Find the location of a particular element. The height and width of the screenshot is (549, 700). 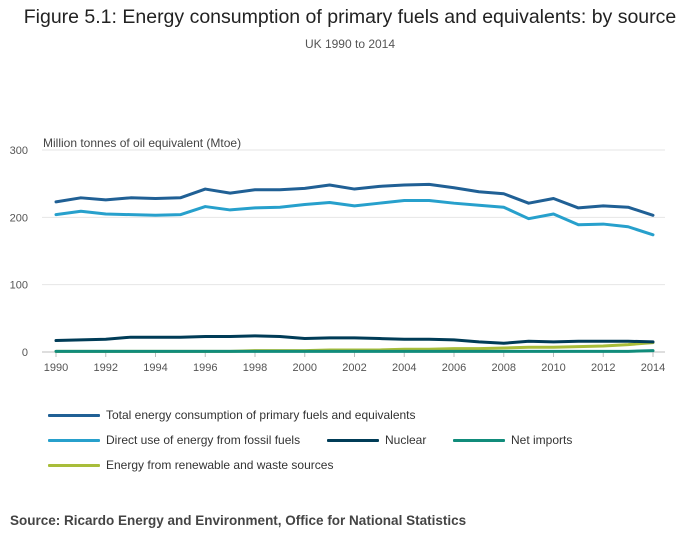

series-line-nuclear is located at coordinates (354, 339).